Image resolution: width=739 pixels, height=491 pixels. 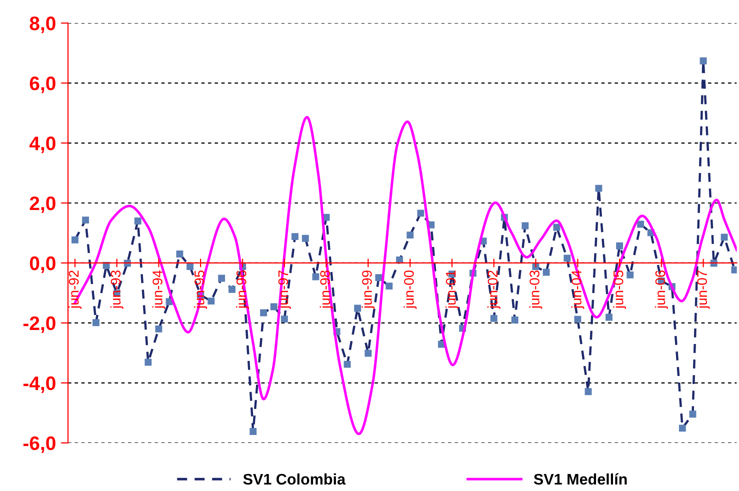 I want to click on x-tick-label: jun-98, so click(x=326, y=289).